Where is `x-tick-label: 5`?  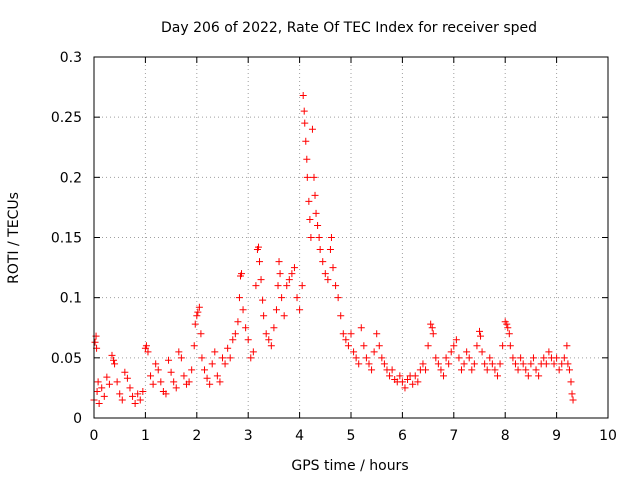 x-tick-label: 5 is located at coordinates (351, 436).